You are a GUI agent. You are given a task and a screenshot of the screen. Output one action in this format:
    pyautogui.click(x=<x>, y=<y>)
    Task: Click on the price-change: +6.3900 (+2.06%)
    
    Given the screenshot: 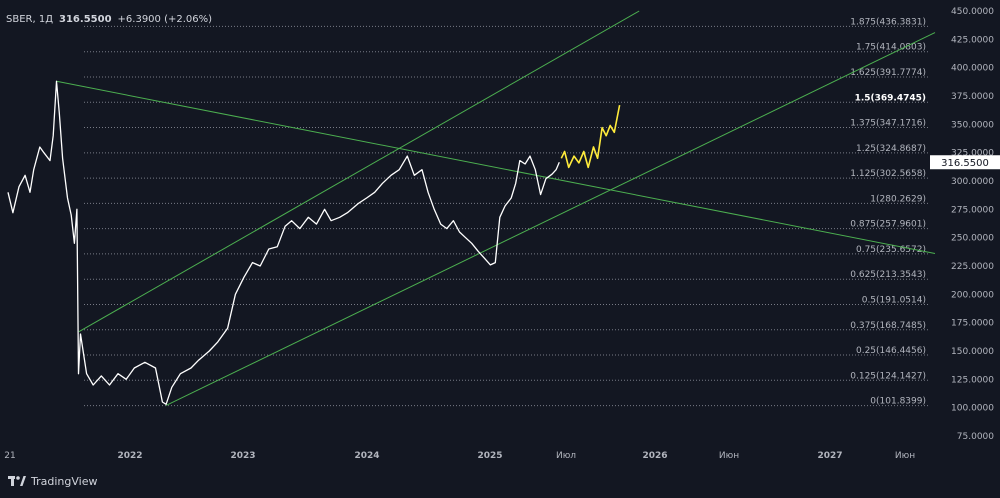 What is the action you would take?
    pyautogui.click(x=165, y=19)
    